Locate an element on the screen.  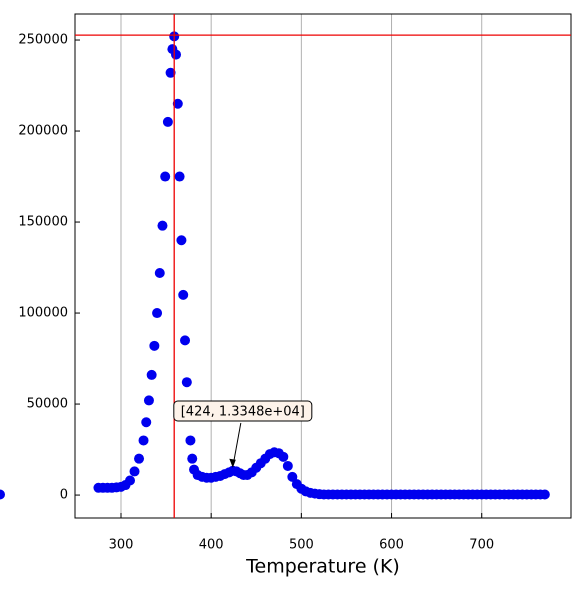
x-tick-label: 300 is located at coordinates (121, 545).